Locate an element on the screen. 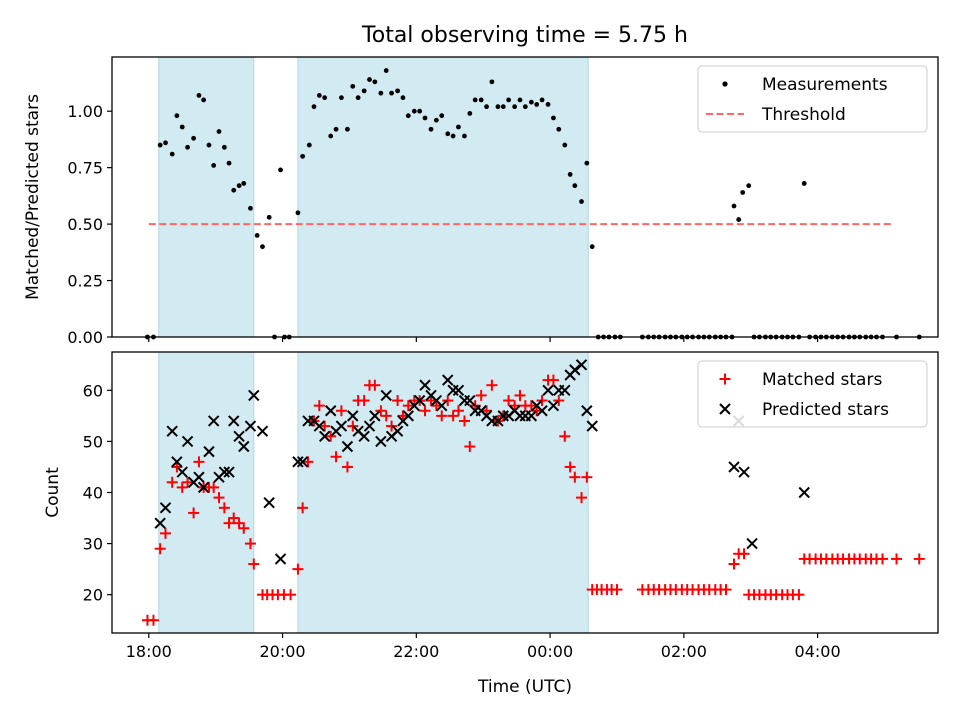 This screenshot has height=720, width=960. legend-measurement-handle is located at coordinates (725, 84).